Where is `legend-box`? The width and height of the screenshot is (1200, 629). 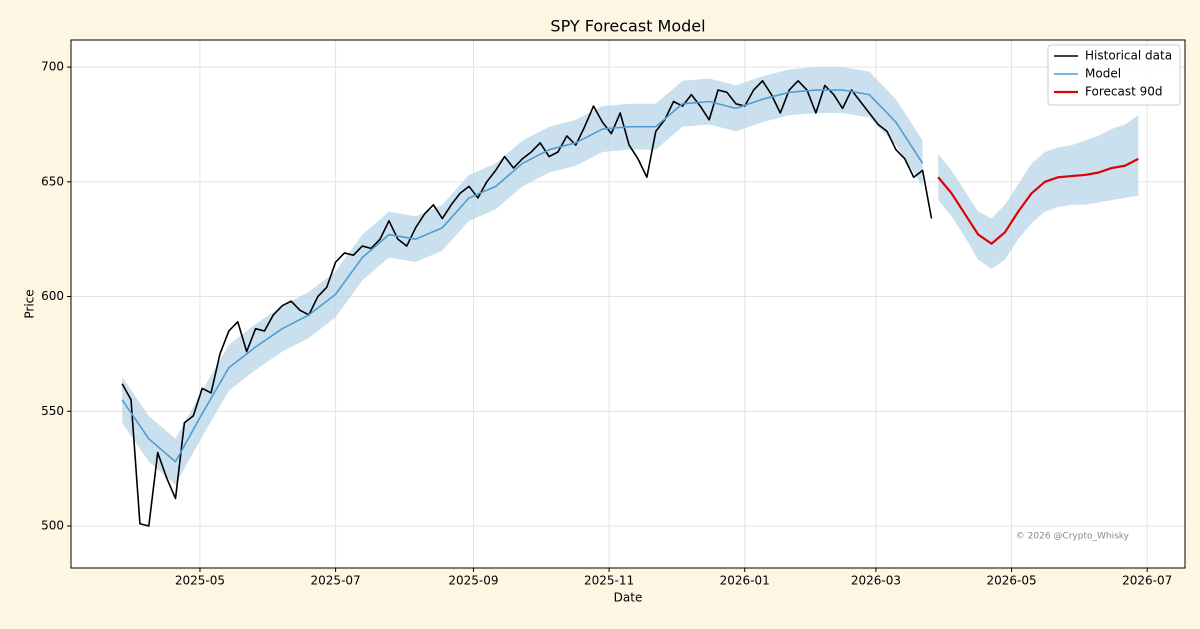
legend-box is located at coordinates (1114, 75).